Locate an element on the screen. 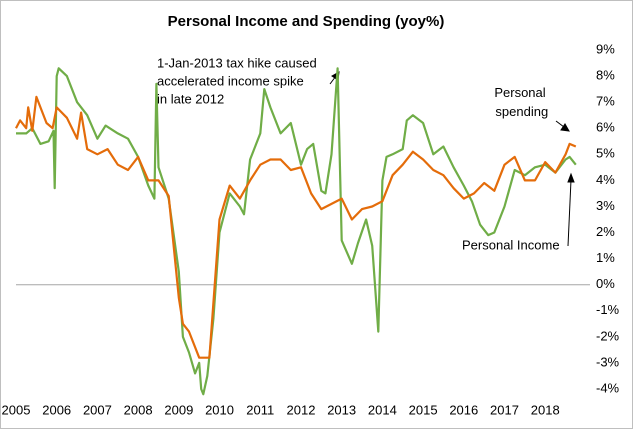  x-tick-label: 2005 is located at coordinates (16, 409).